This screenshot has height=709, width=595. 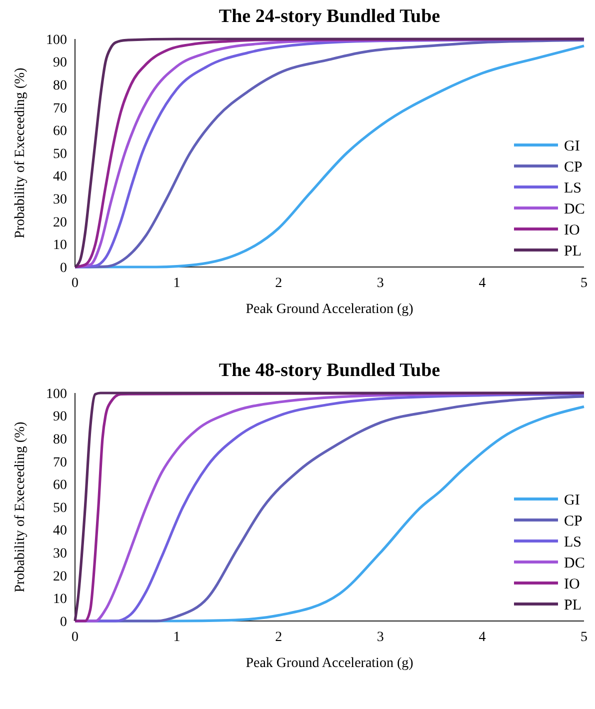 I want to click on chart-title: The 48-story Bundled Tube, so click(x=329, y=370).